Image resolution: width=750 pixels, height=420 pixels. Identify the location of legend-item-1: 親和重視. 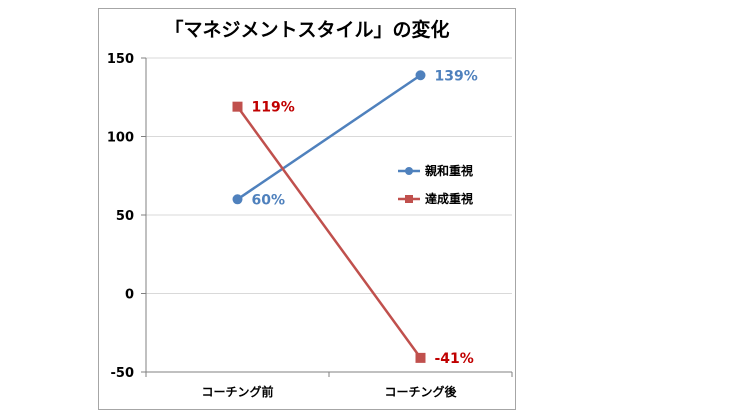
(435, 170).